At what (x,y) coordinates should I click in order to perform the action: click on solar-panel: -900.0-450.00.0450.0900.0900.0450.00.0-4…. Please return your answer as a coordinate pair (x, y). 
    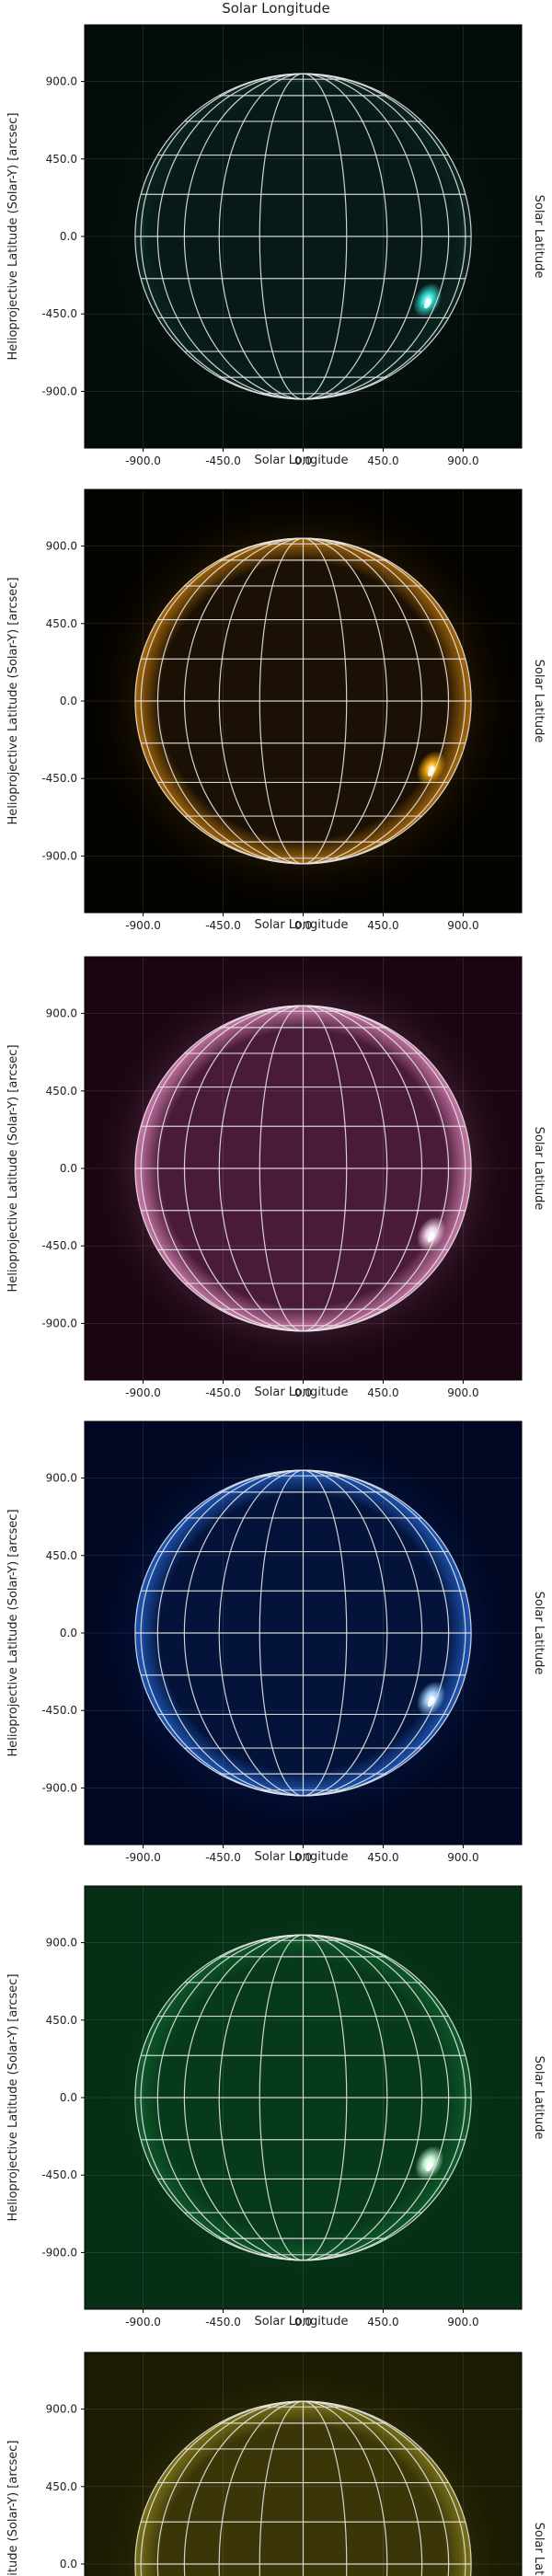
    Looking at the image, I should click on (276, 2464).